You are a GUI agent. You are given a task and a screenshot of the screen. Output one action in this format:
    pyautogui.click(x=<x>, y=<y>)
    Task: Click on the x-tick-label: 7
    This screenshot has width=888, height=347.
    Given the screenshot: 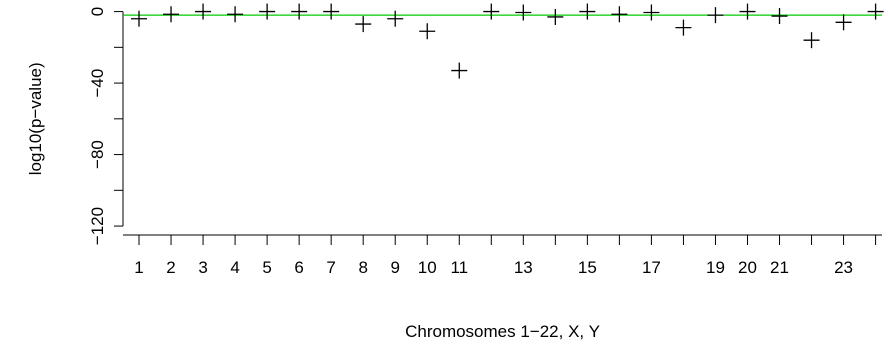 What is the action you would take?
    pyautogui.click(x=330, y=267)
    